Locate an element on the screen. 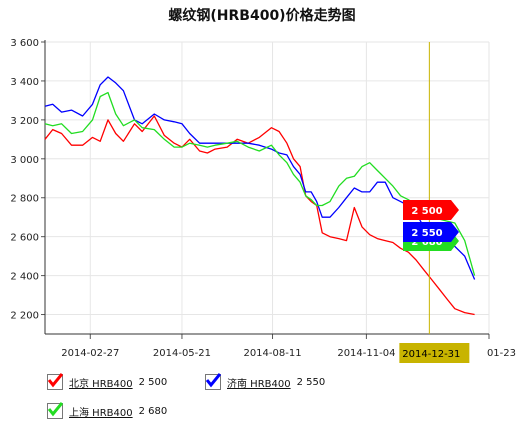  legend-series-name: 济南 HRB400 is located at coordinates (259, 384).